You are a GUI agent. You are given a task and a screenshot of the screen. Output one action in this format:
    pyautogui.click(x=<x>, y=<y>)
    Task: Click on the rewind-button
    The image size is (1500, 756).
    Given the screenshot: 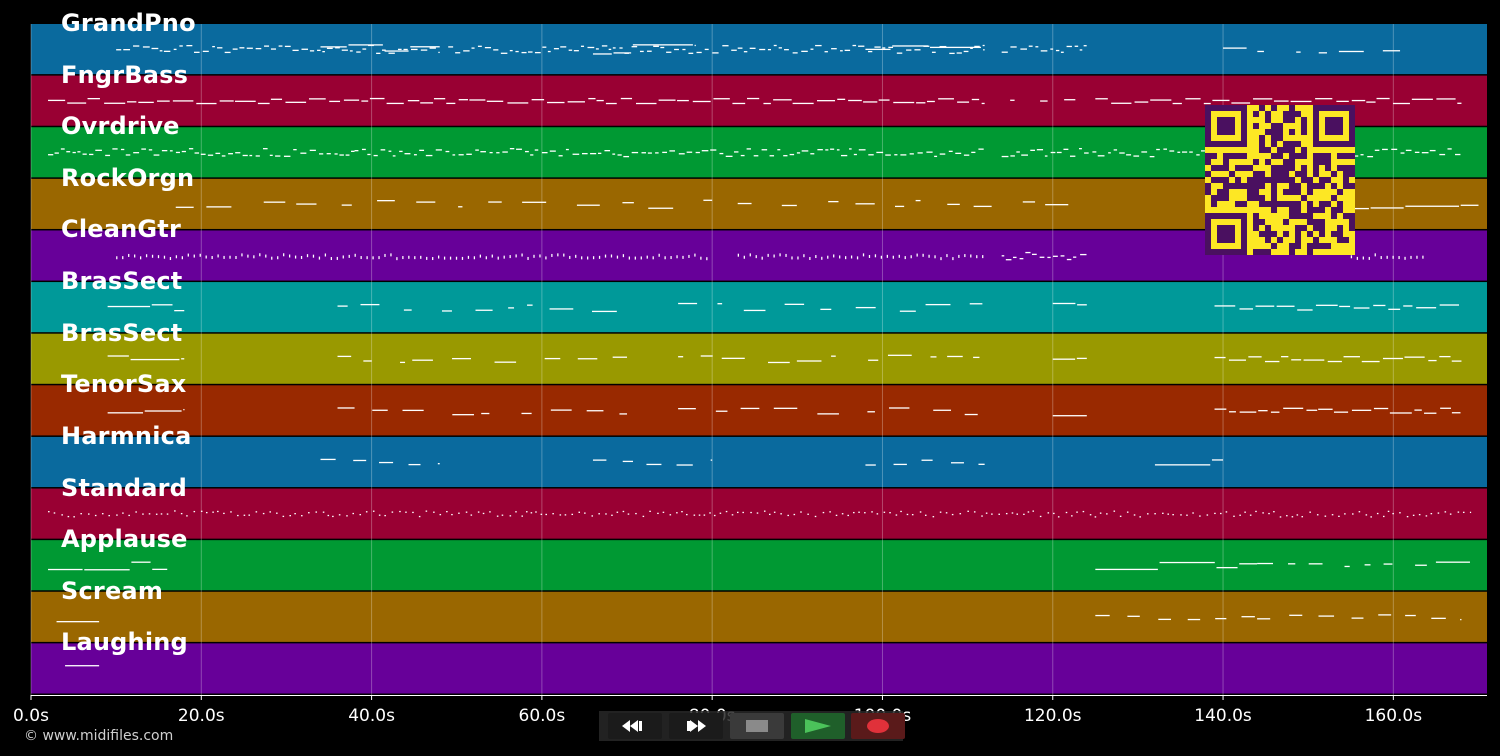 What is the action you would take?
    pyautogui.click(x=635, y=726)
    